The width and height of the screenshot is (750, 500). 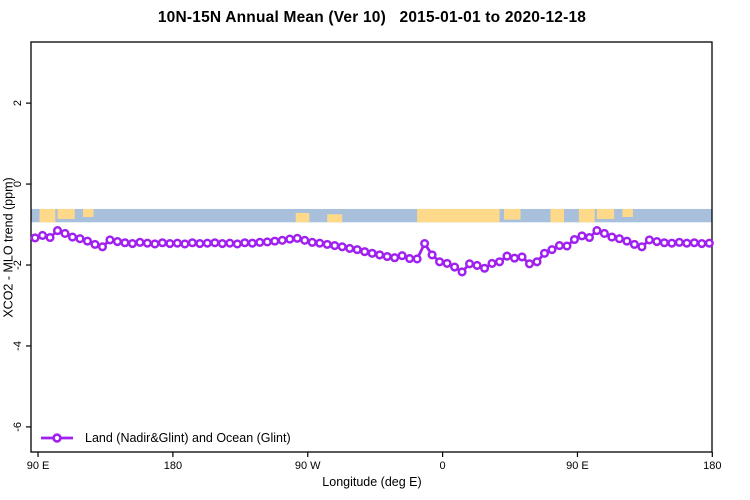 What do you see at coordinates (8, 247) in the screenshot?
I see `y-axis-label: XCO2 - MLO trend (ppm)` at bounding box center [8, 247].